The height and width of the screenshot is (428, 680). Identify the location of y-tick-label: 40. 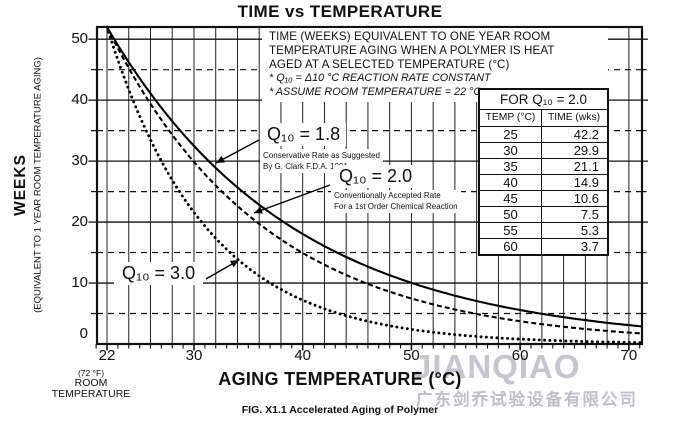
(79, 100).